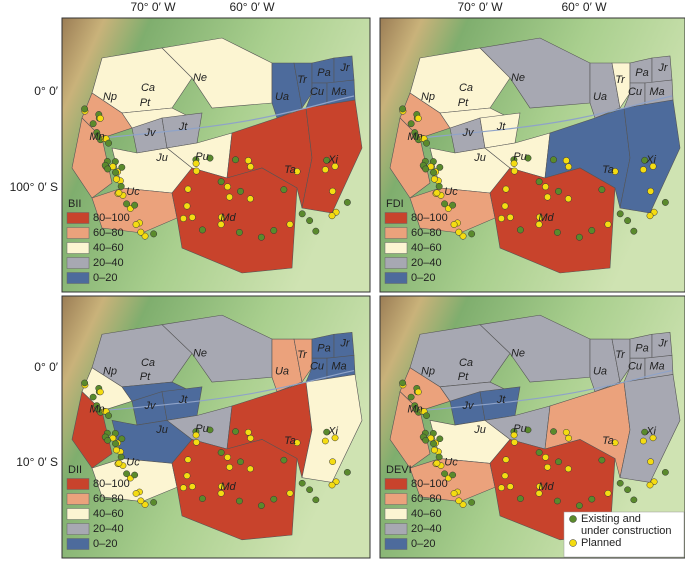  What do you see at coordinates (426, 233) in the screenshot?
I see `legend-label: 60–80` at bounding box center [426, 233].